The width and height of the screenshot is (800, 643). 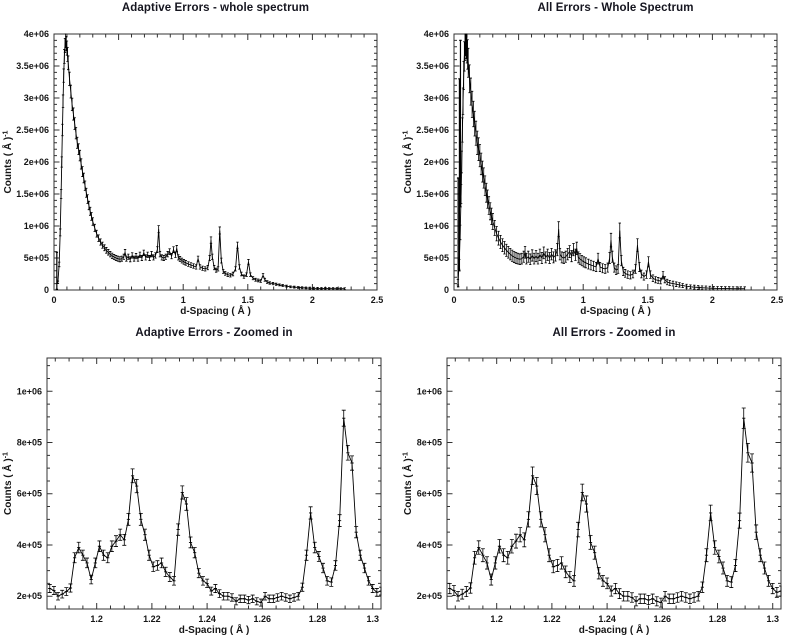 What do you see at coordinates (614, 333) in the screenshot?
I see `chart-title-all-zoomed: All Errors - Zoomed in` at bounding box center [614, 333].